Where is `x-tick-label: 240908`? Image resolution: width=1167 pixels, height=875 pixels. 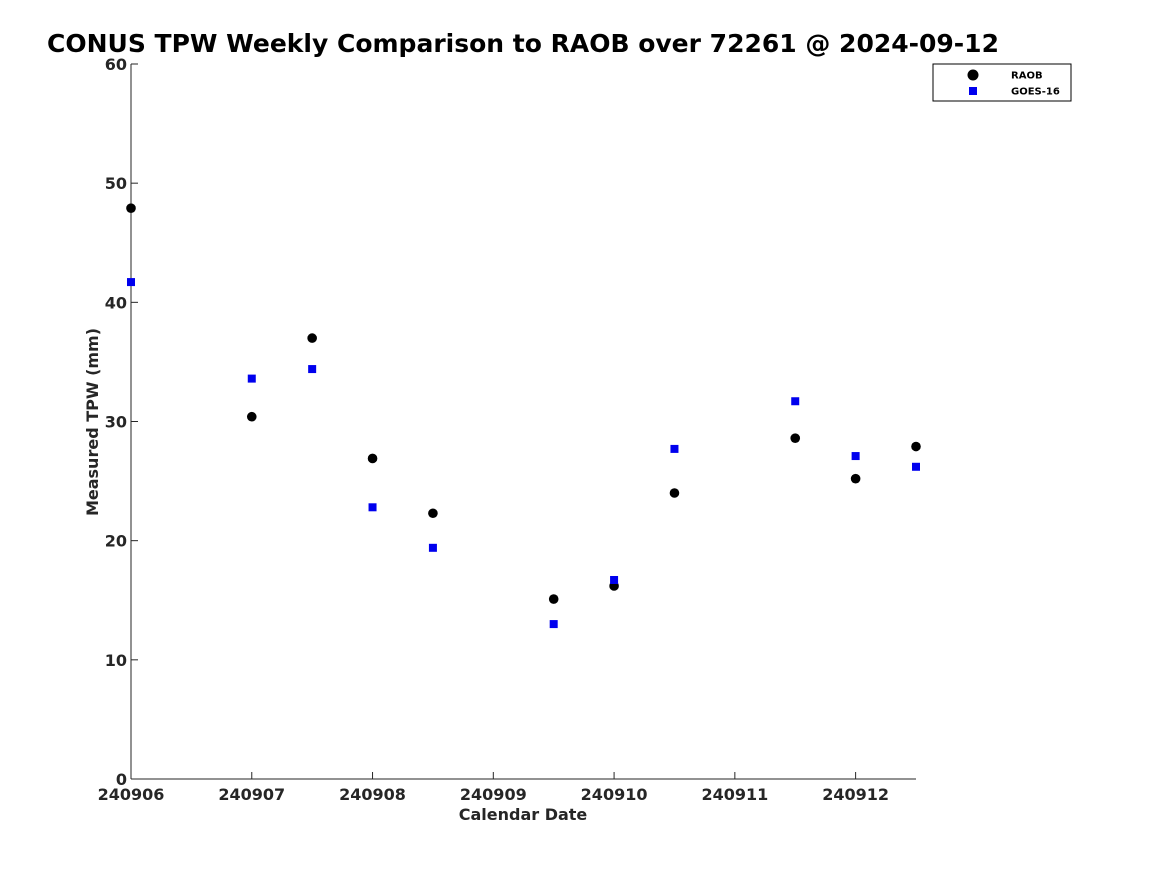
x-tick-label: 240908 is located at coordinates (372, 794).